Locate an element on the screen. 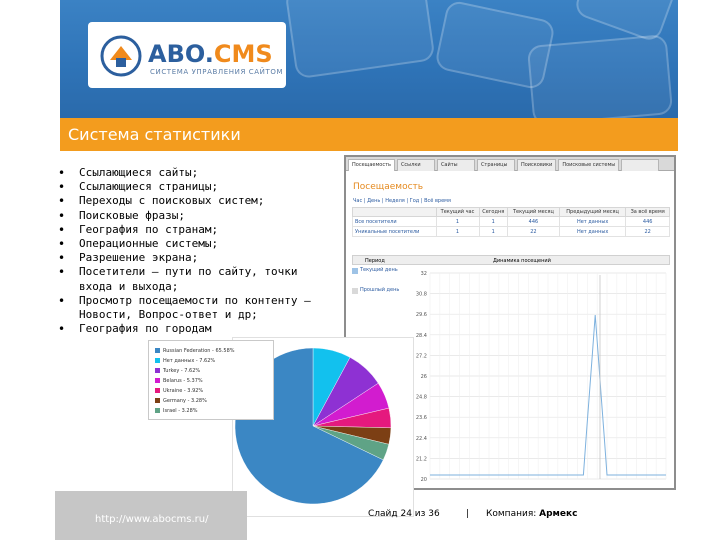 The height and width of the screenshot is (540, 720). tab-pages: Страницы is located at coordinates (495, 165).